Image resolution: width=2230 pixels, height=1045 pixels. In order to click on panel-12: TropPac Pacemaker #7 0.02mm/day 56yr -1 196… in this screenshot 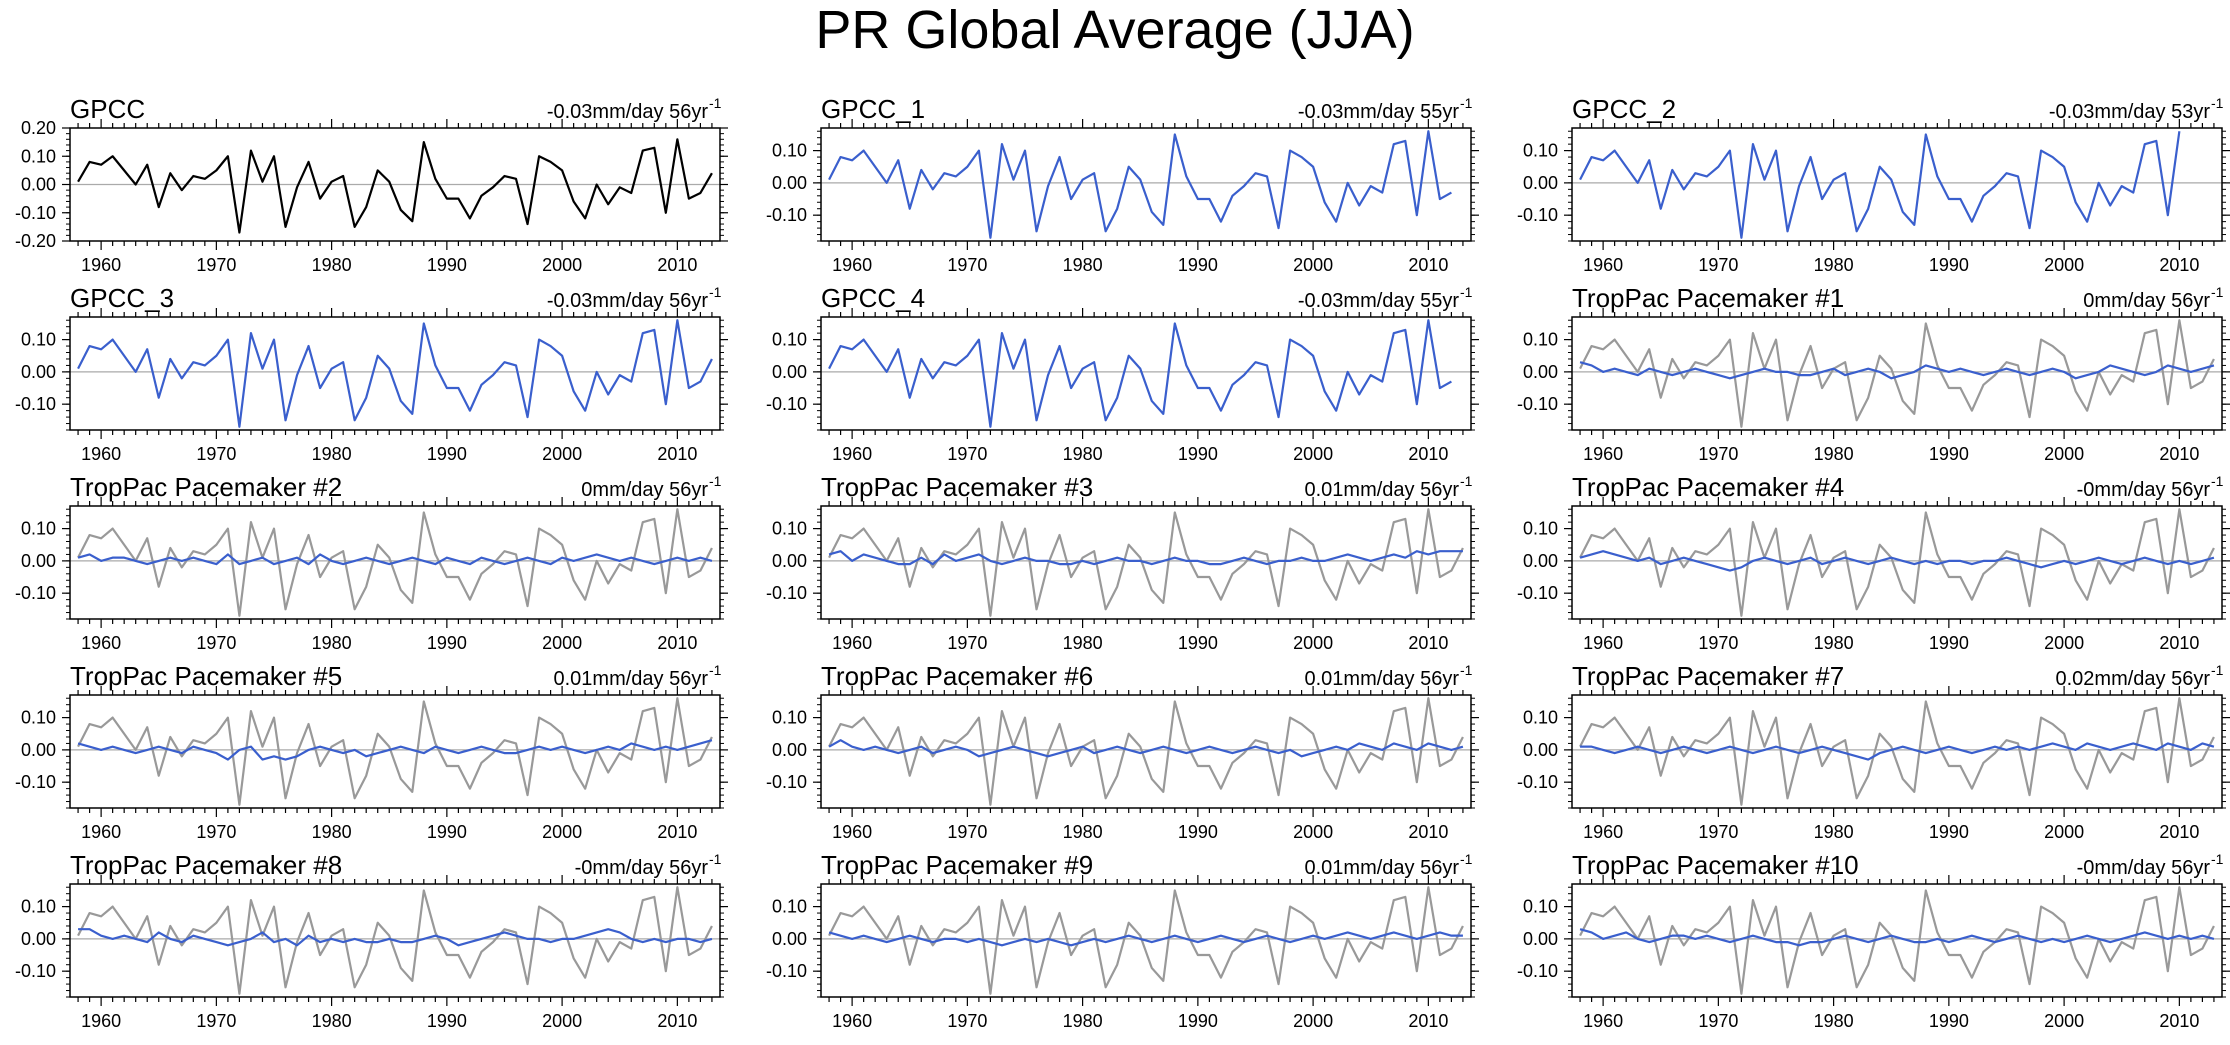, I will do `click(1873, 751)`.